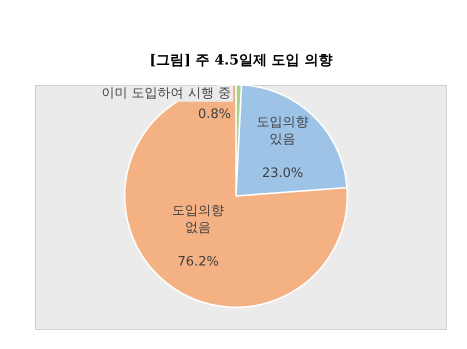 This screenshot has width=467, height=349. What do you see at coordinates (166, 94) in the screenshot?
I see `slice-label: 이미 도입하여 시행 중` at bounding box center [166, 94].